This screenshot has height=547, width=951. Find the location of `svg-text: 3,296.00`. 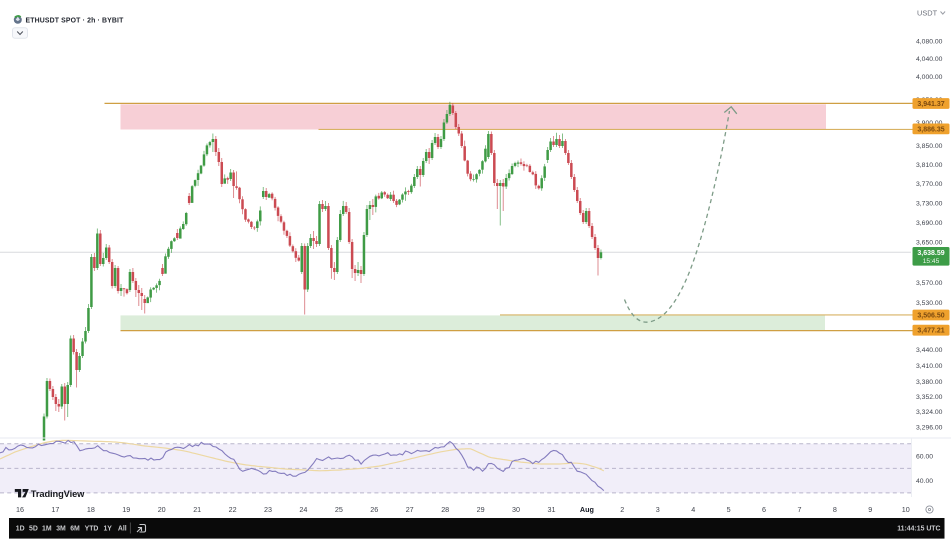

svg-text: 3,296.00 is located at coordinates (929, 427).